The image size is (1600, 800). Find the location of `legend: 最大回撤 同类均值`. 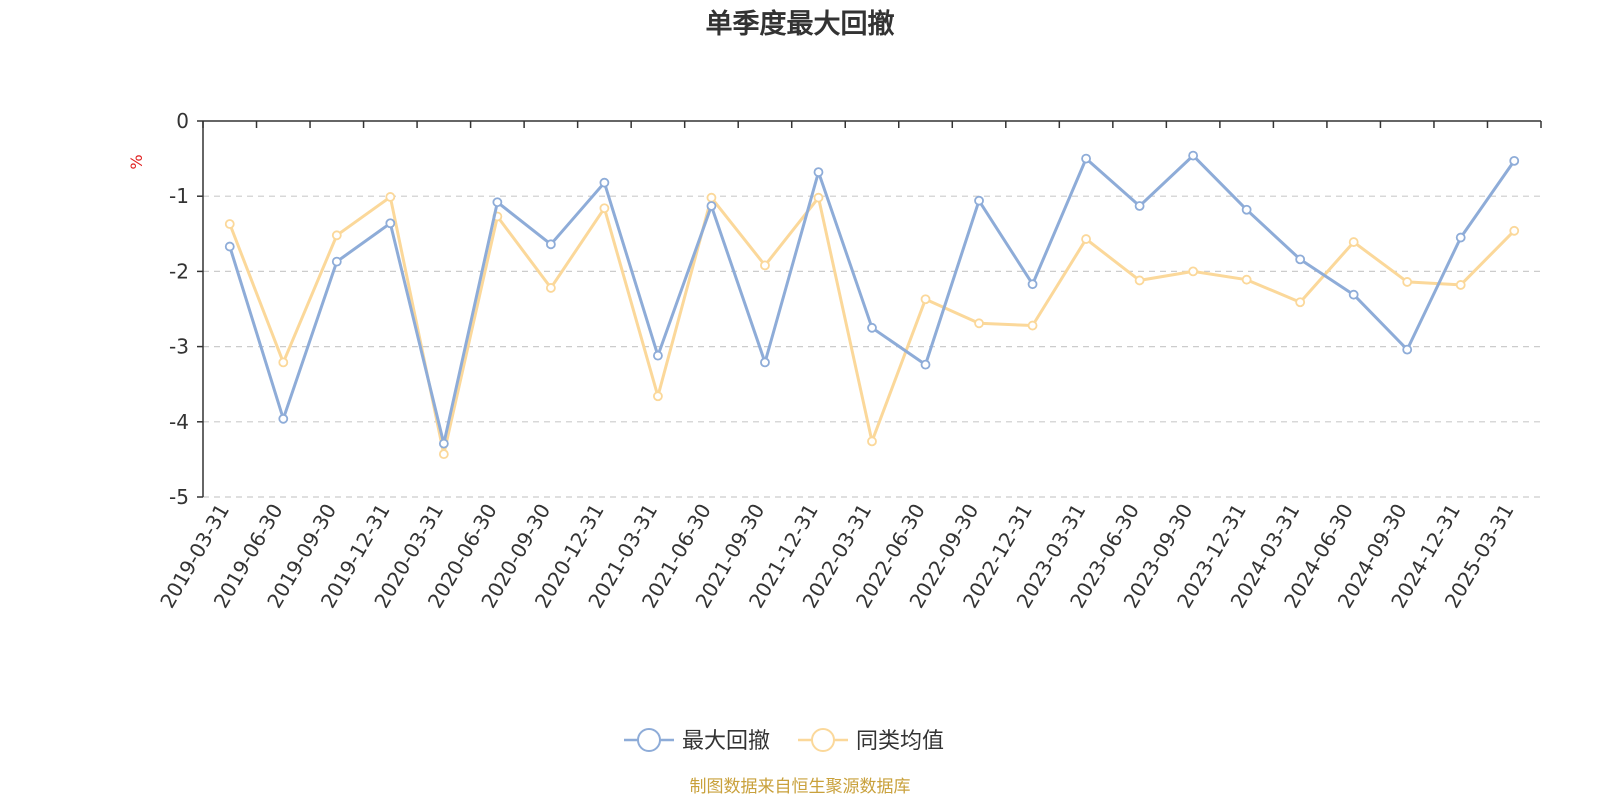

legend: 最大回撤 同类均值 is located at coordinates (784, 741).